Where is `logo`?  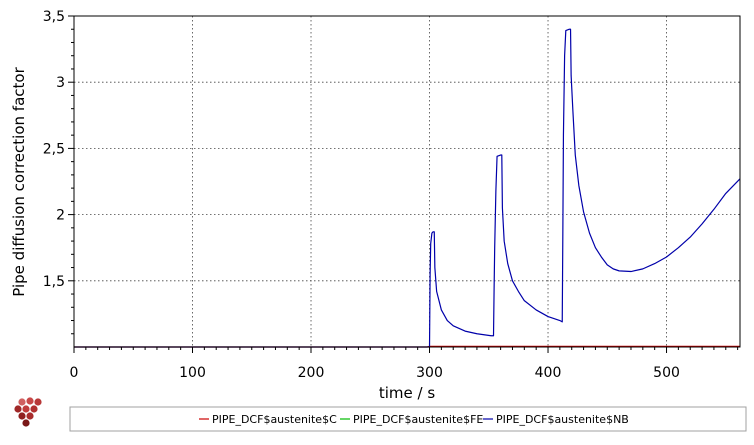
logo is located at coordinates (28, 412).